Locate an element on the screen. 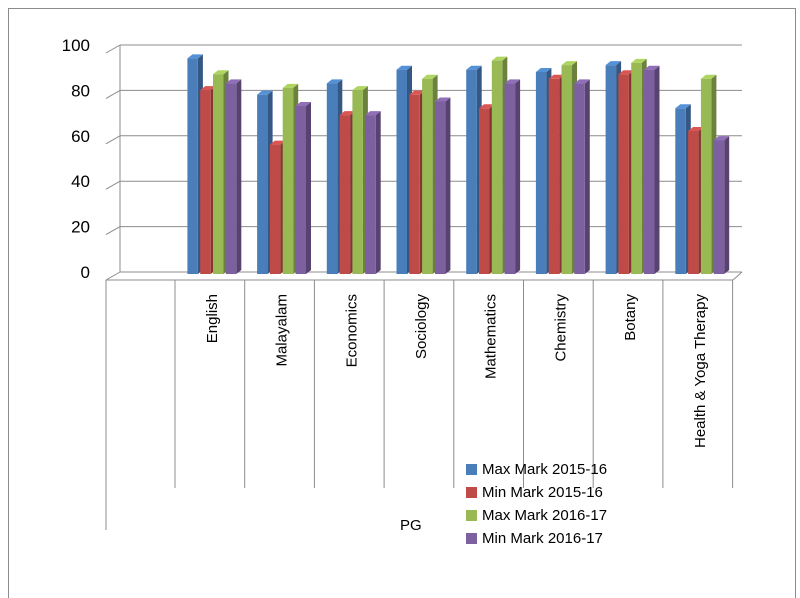 The width and height of the screenshot is (800, 598). legend-item: Max Mark 2016-17 is located at coordinates (536, 515).